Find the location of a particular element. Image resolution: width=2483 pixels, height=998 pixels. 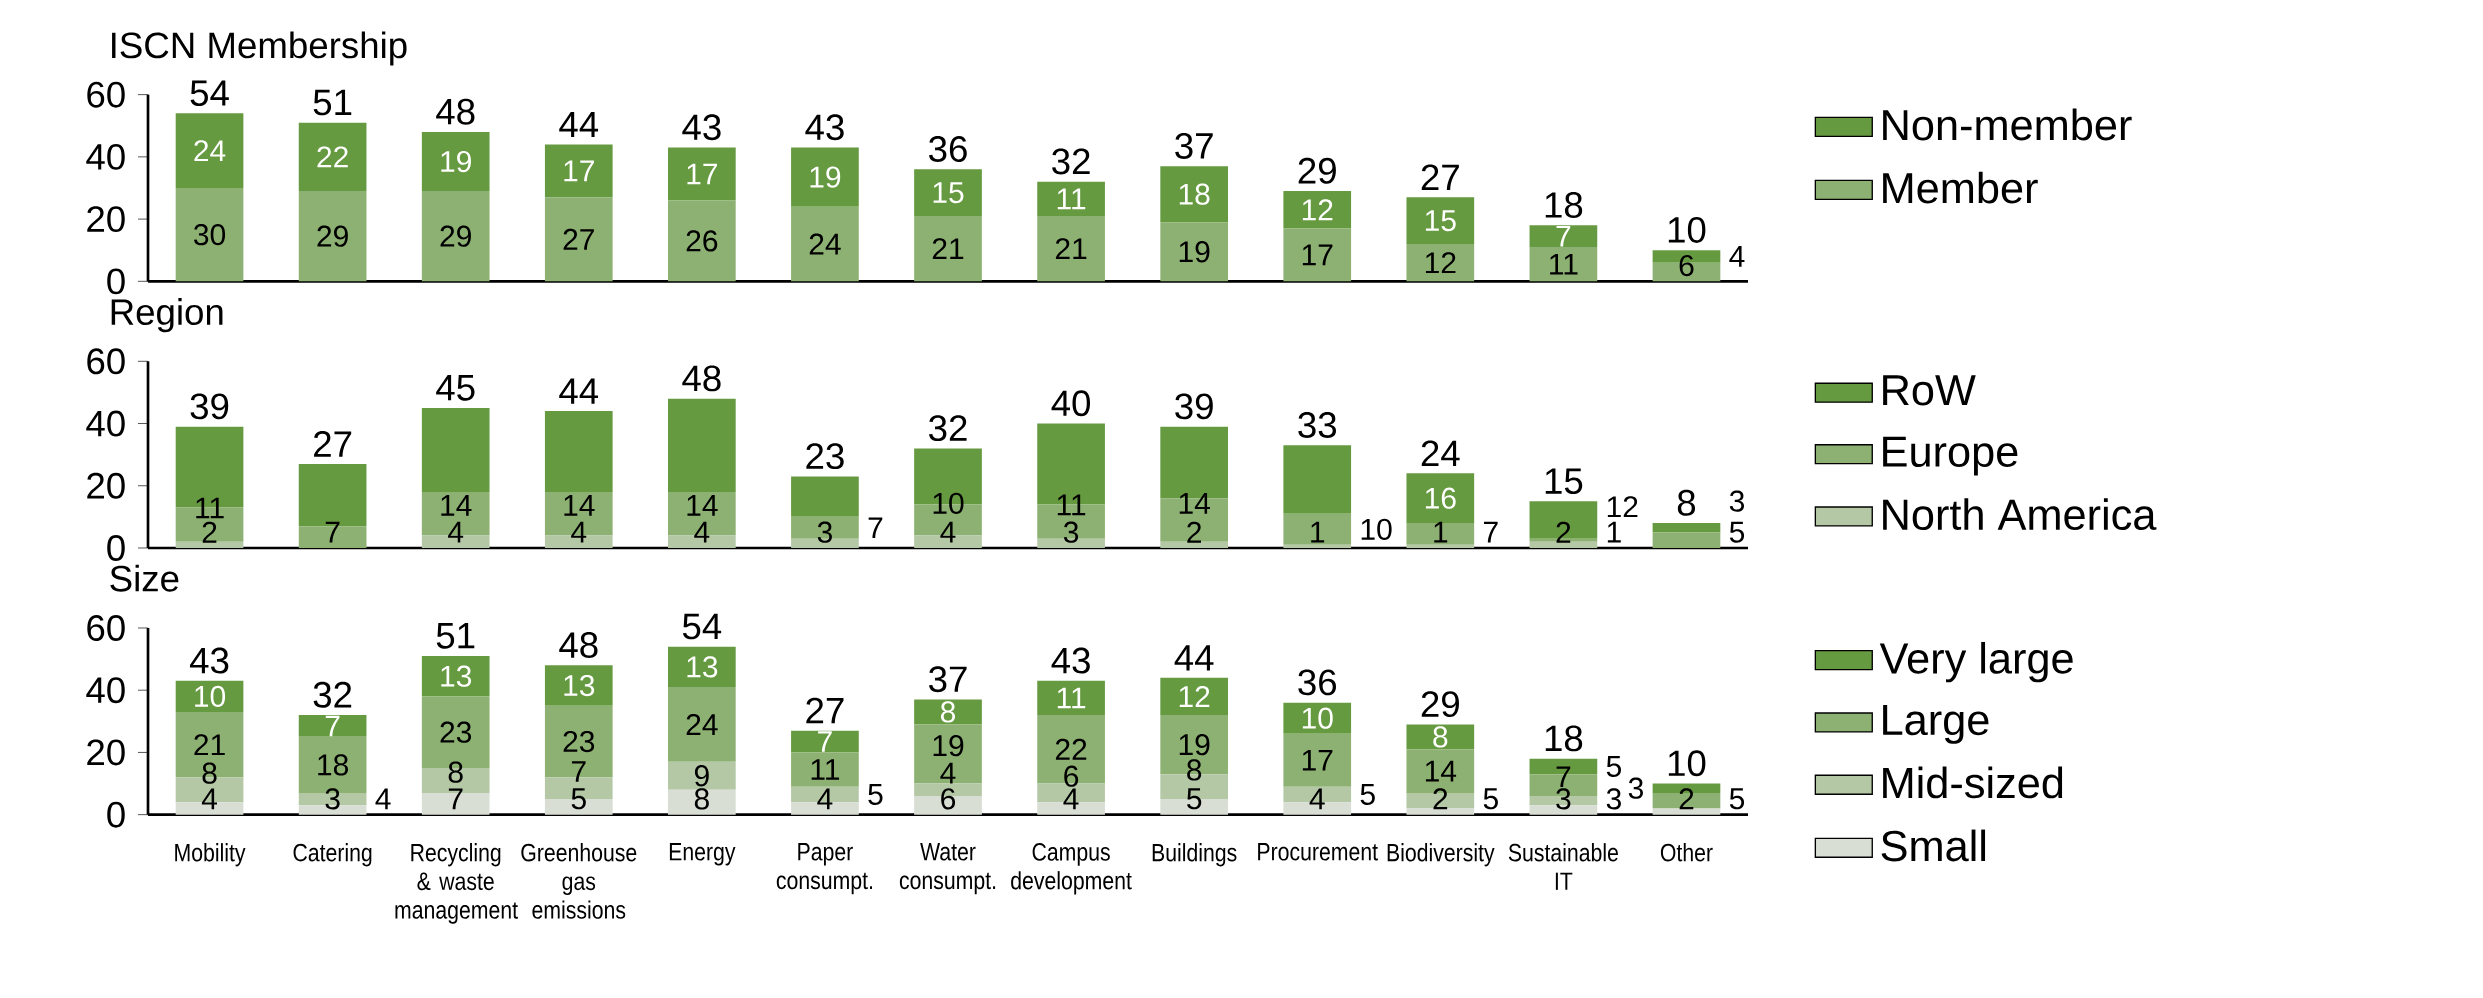

total-label: 10 is located at coordinates (1687, 763).